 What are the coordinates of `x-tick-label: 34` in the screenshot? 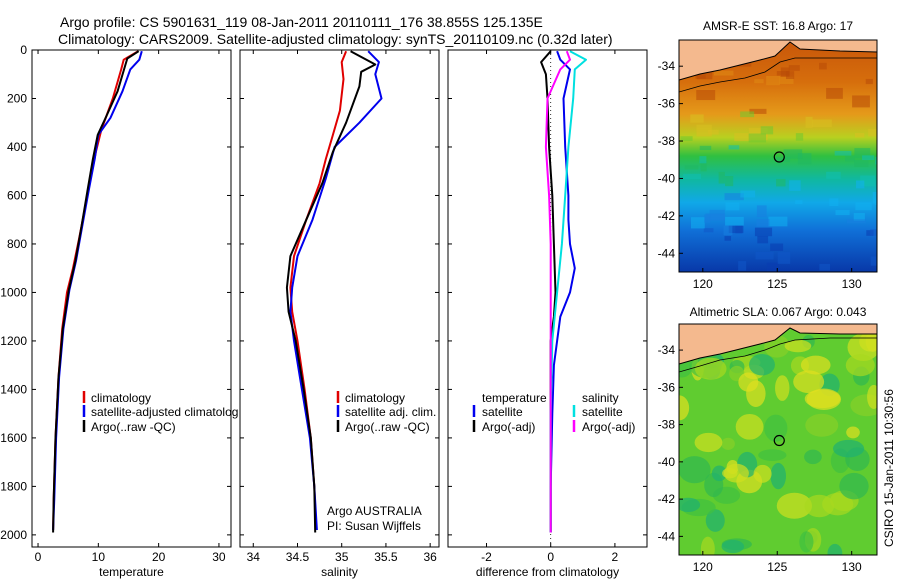 It's located at (254, 557).